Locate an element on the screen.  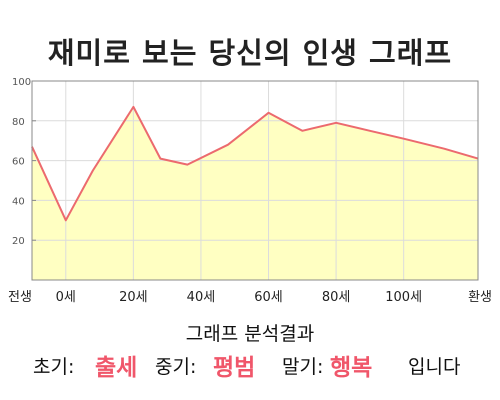
analysis-heading: 그래프 분석결과 is located at coordinates (250, 334).